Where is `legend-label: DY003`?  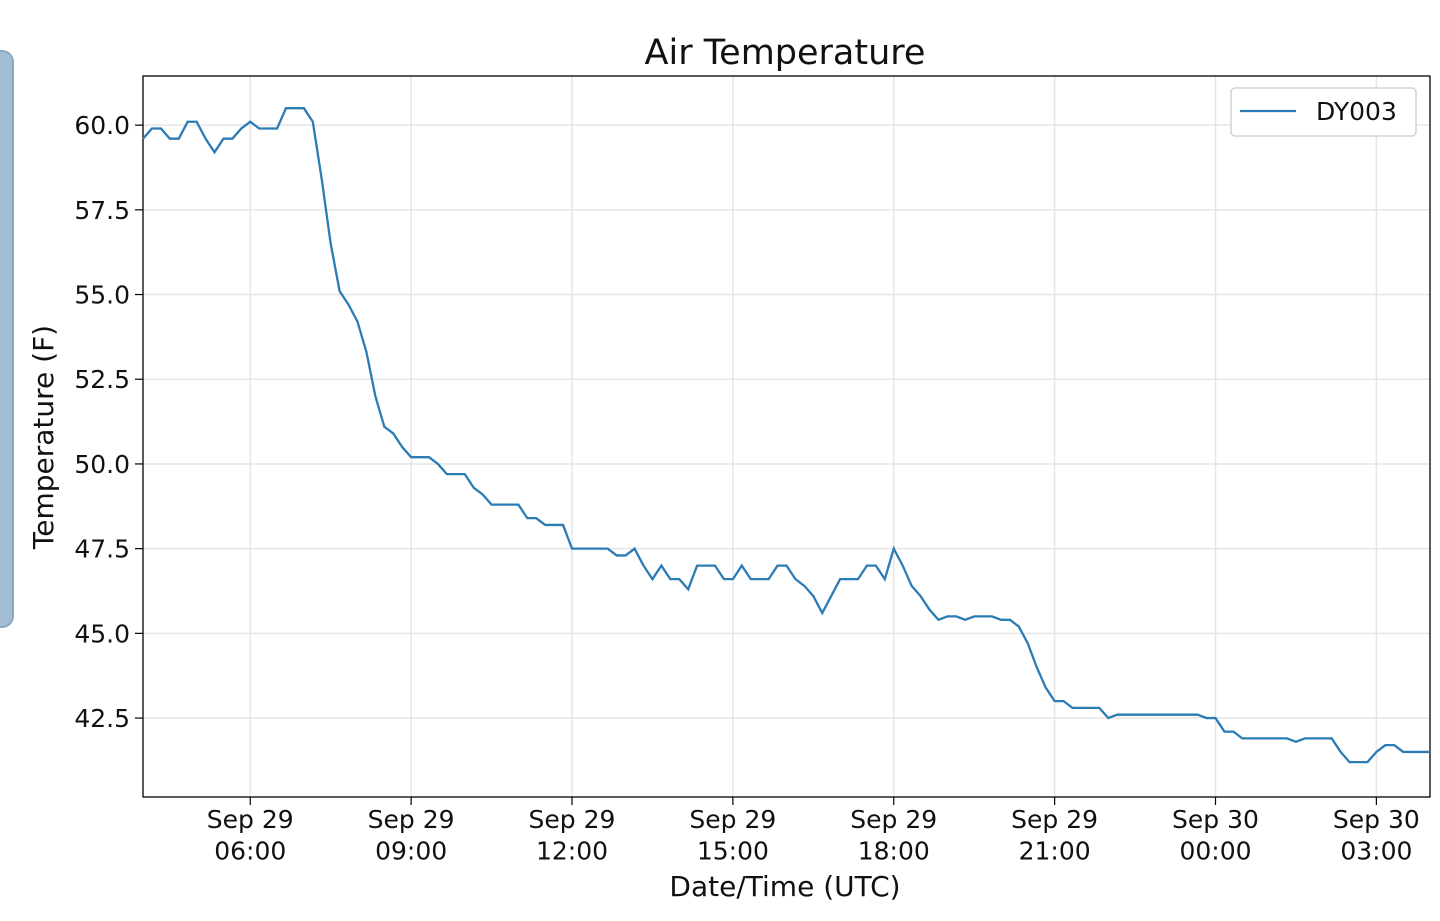 legend-label: DY003 is located at coordinates (1356, 111).